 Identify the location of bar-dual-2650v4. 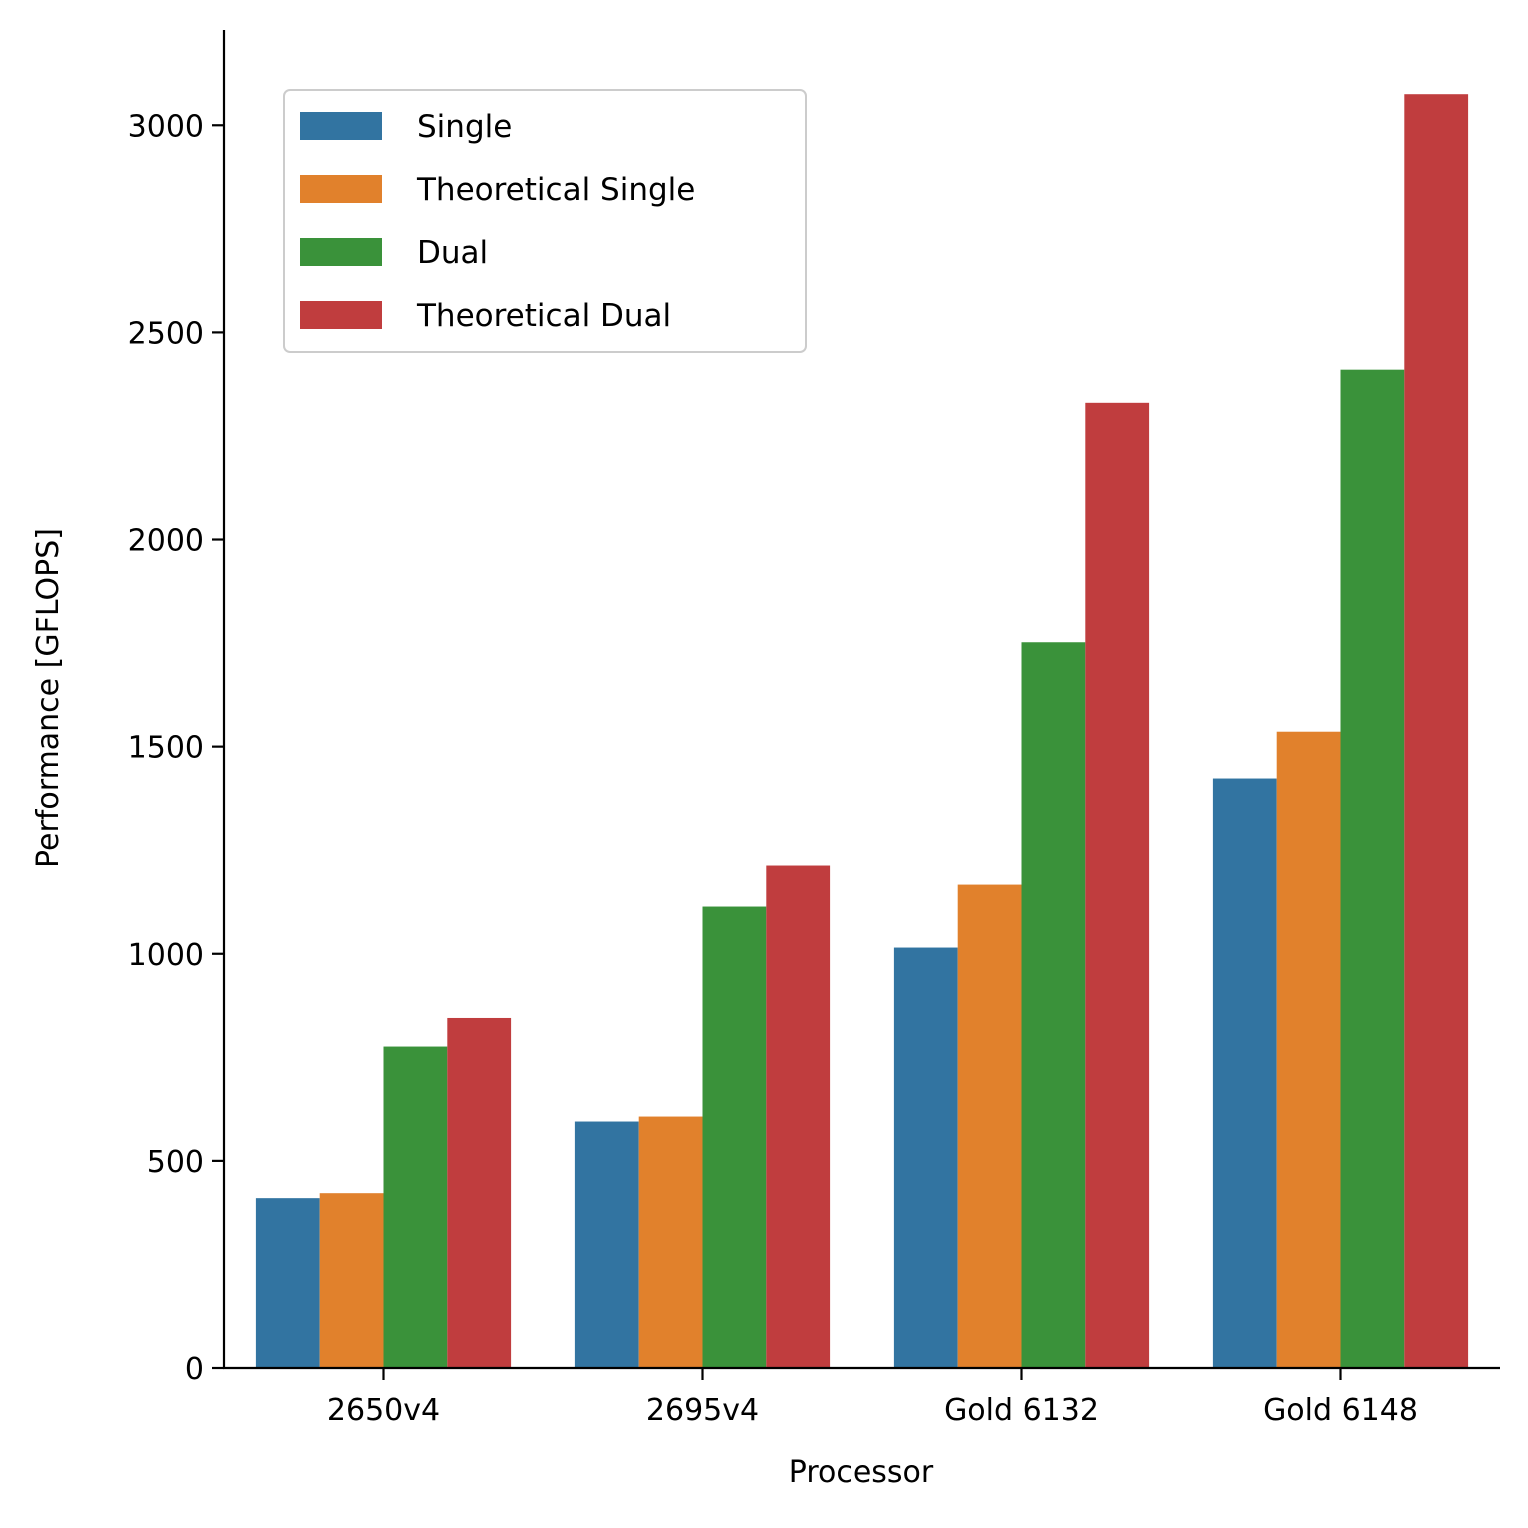
(415, 1207).